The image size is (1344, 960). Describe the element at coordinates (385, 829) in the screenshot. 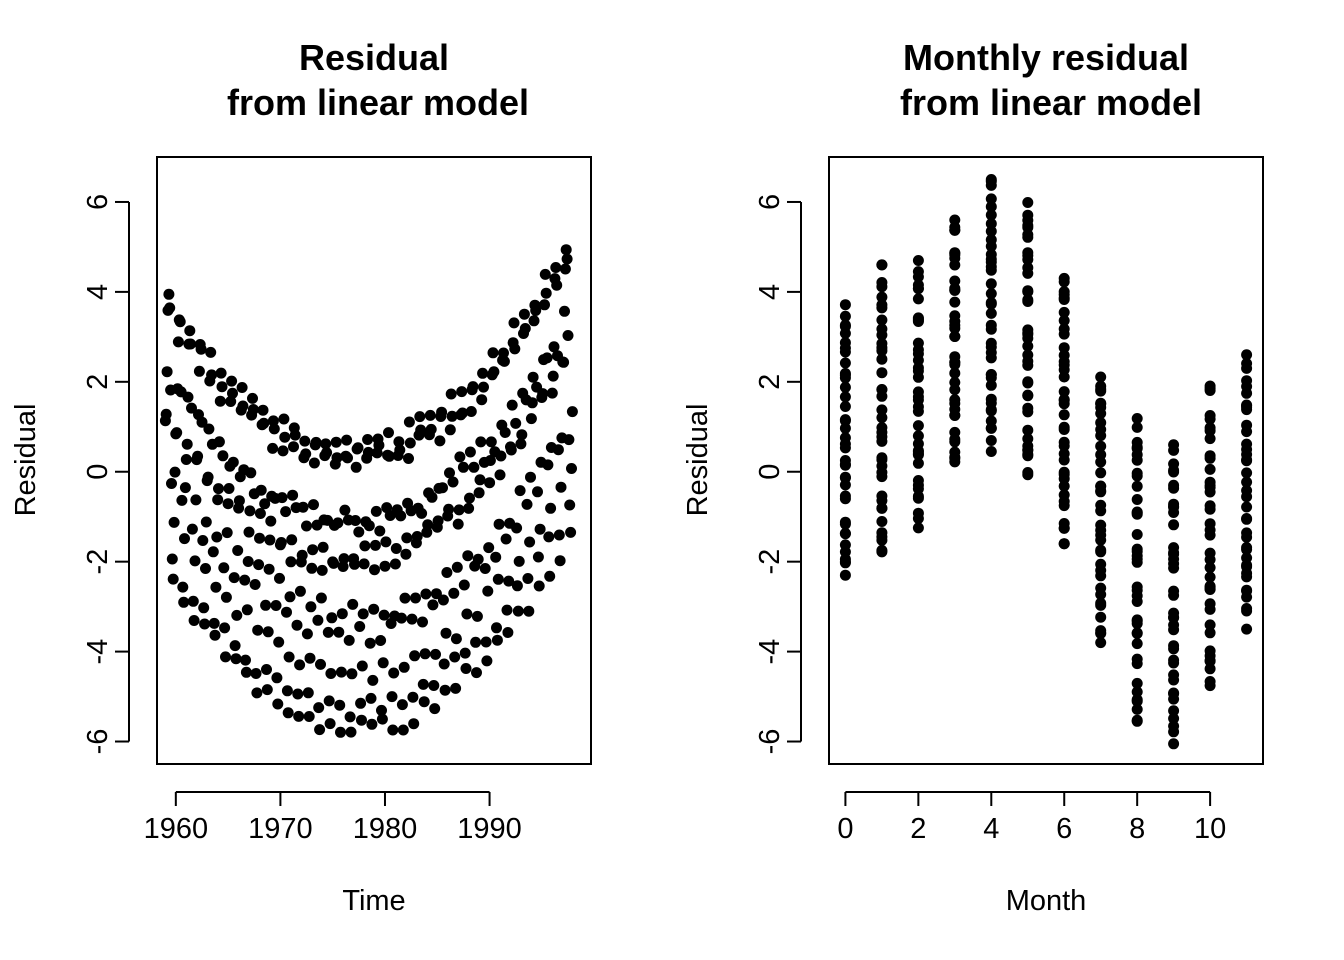

I see `left-x-tick-label: 1980` at that location.